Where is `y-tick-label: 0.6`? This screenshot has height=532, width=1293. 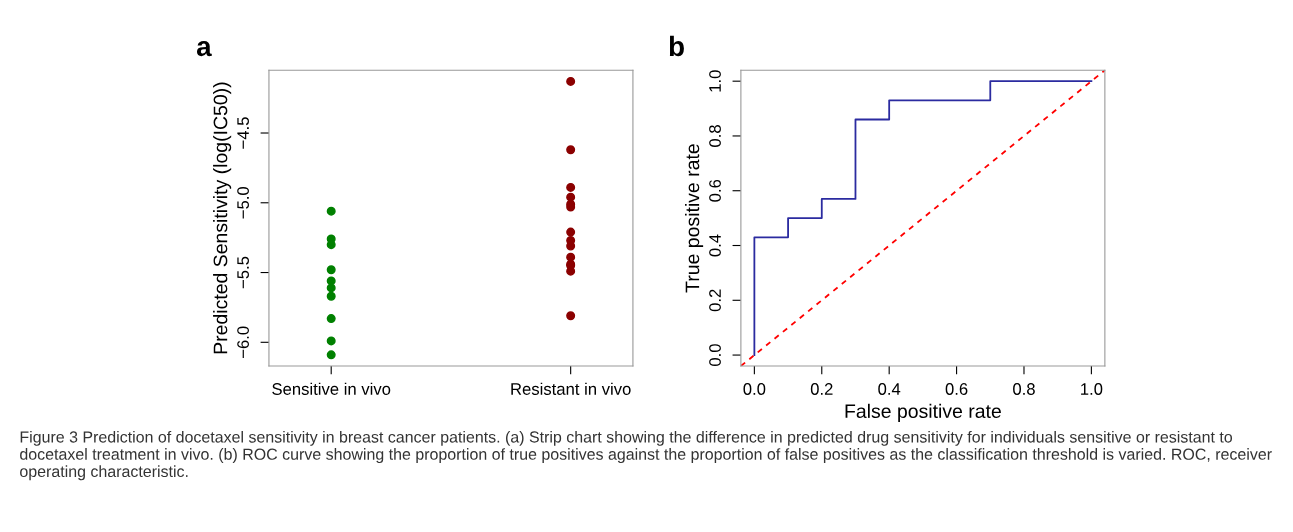
y-tick-label: 0.6 is located at coordinates (715, 190).